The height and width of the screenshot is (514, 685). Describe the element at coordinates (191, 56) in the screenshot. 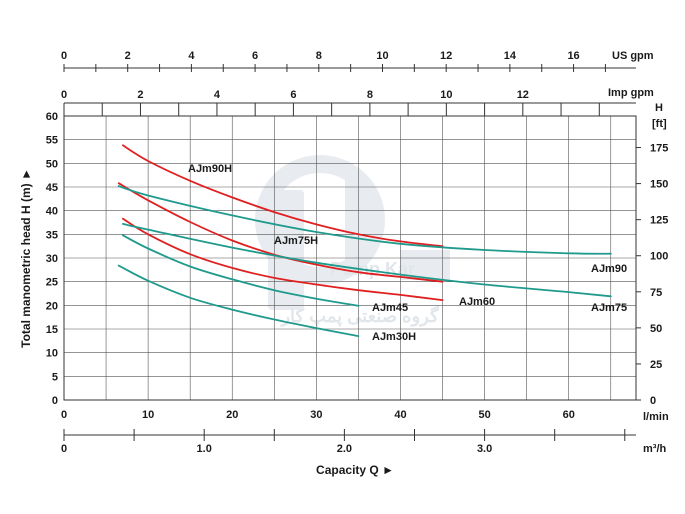

I see `us-gpm-tick-label: 4` at that location.